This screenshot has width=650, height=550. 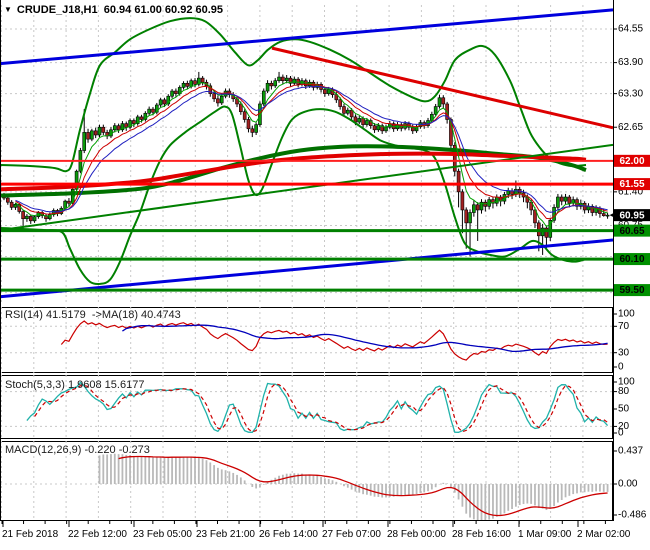 What do you see at coordinates (351, 534) in the screenshot?
I see `time-axis-label: 27 Feb 07:00` at bounding box center [351, 534].